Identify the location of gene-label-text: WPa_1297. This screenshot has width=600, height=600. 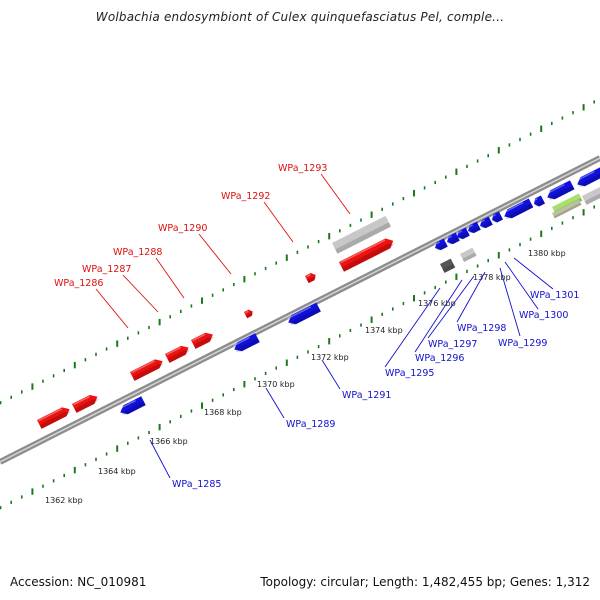
(452, 344).